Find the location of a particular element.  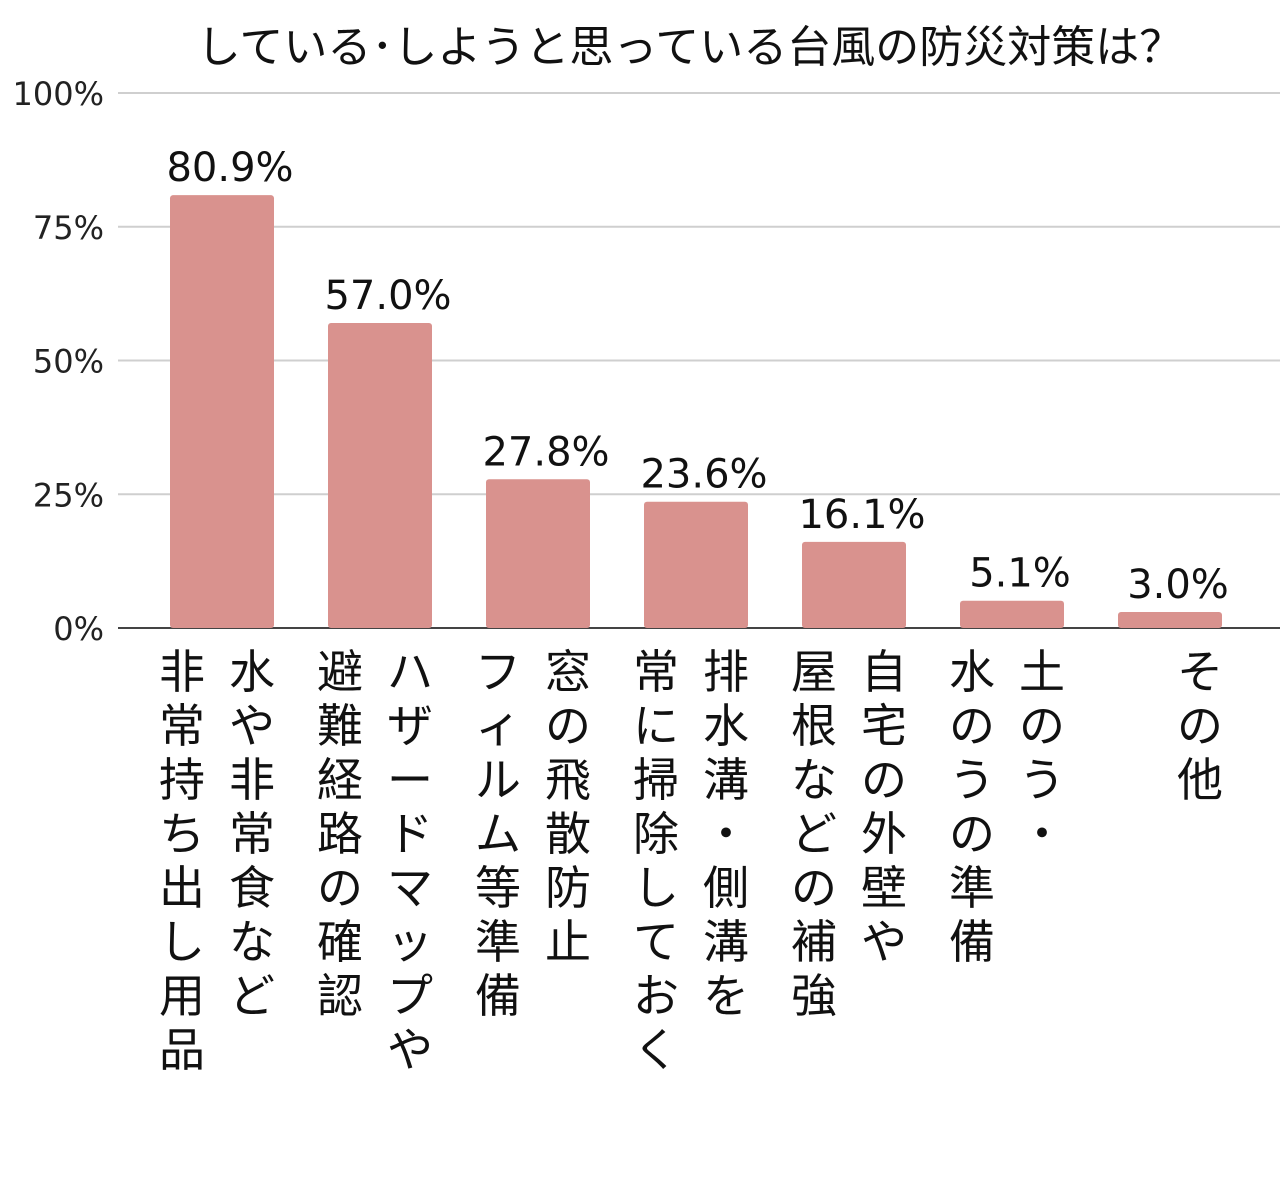

y-tick-label: 75% is located at coordinates (68, 228).